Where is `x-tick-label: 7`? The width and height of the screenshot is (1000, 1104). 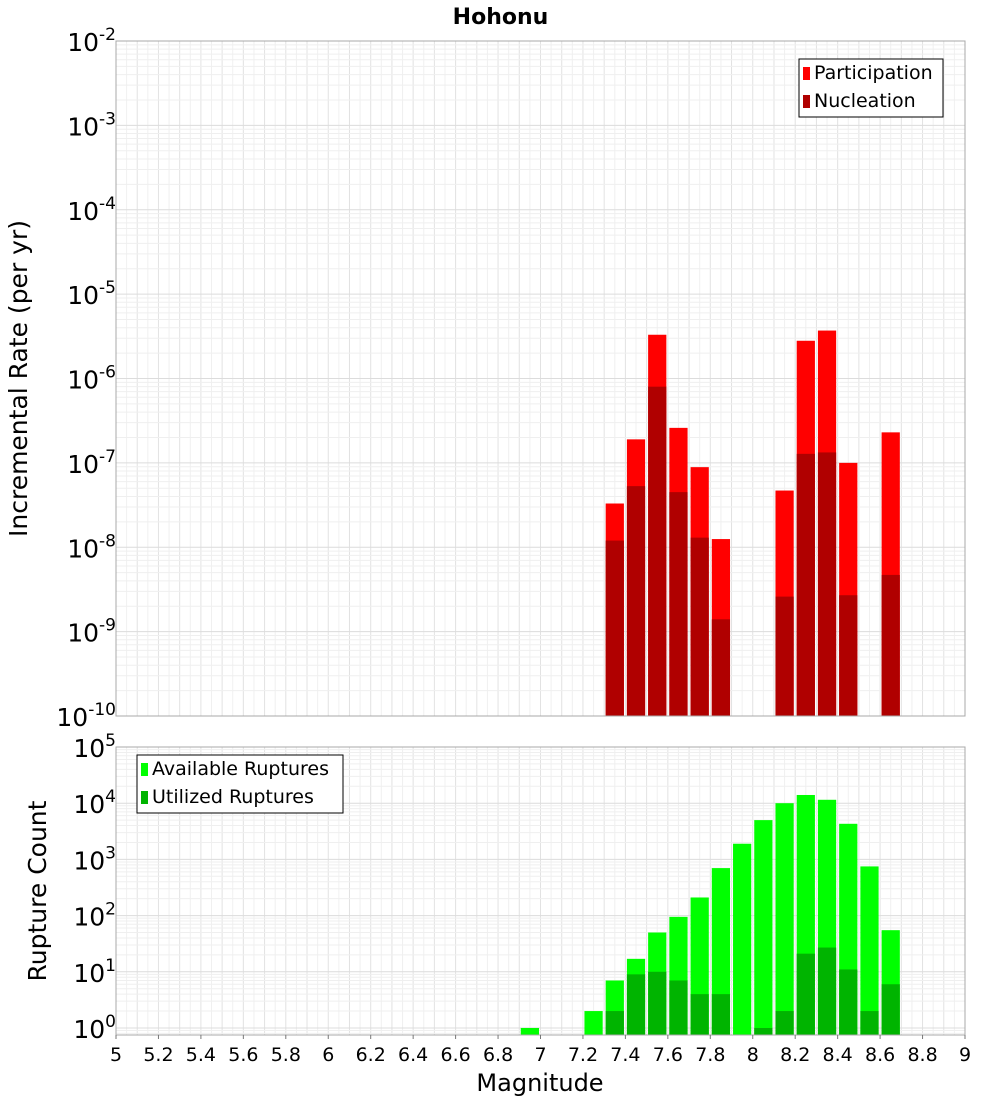 x-tick-label: 7 is located at coordinates (540, 1055).